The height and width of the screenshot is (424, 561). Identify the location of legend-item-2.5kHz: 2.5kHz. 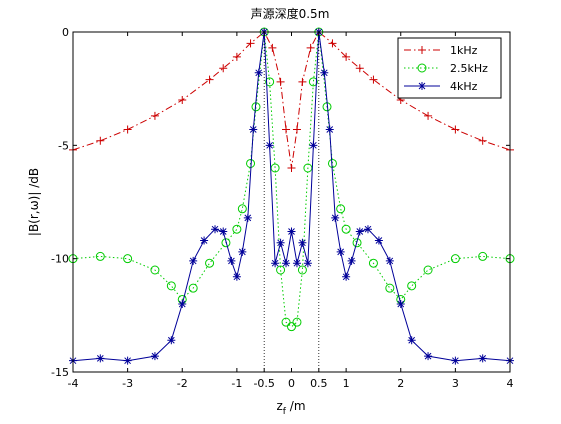
(446, 68).